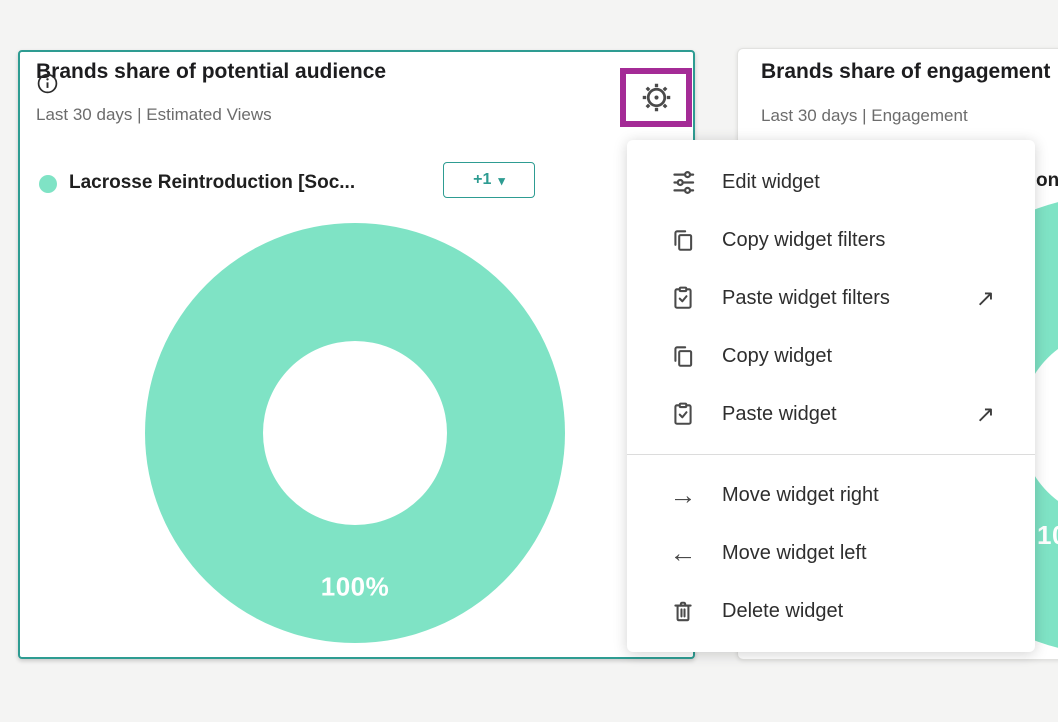 The width and height of the screenshot is (1058, 722). I want to click on menu-item-edit-widget: Edit widget, so click(831, 182).